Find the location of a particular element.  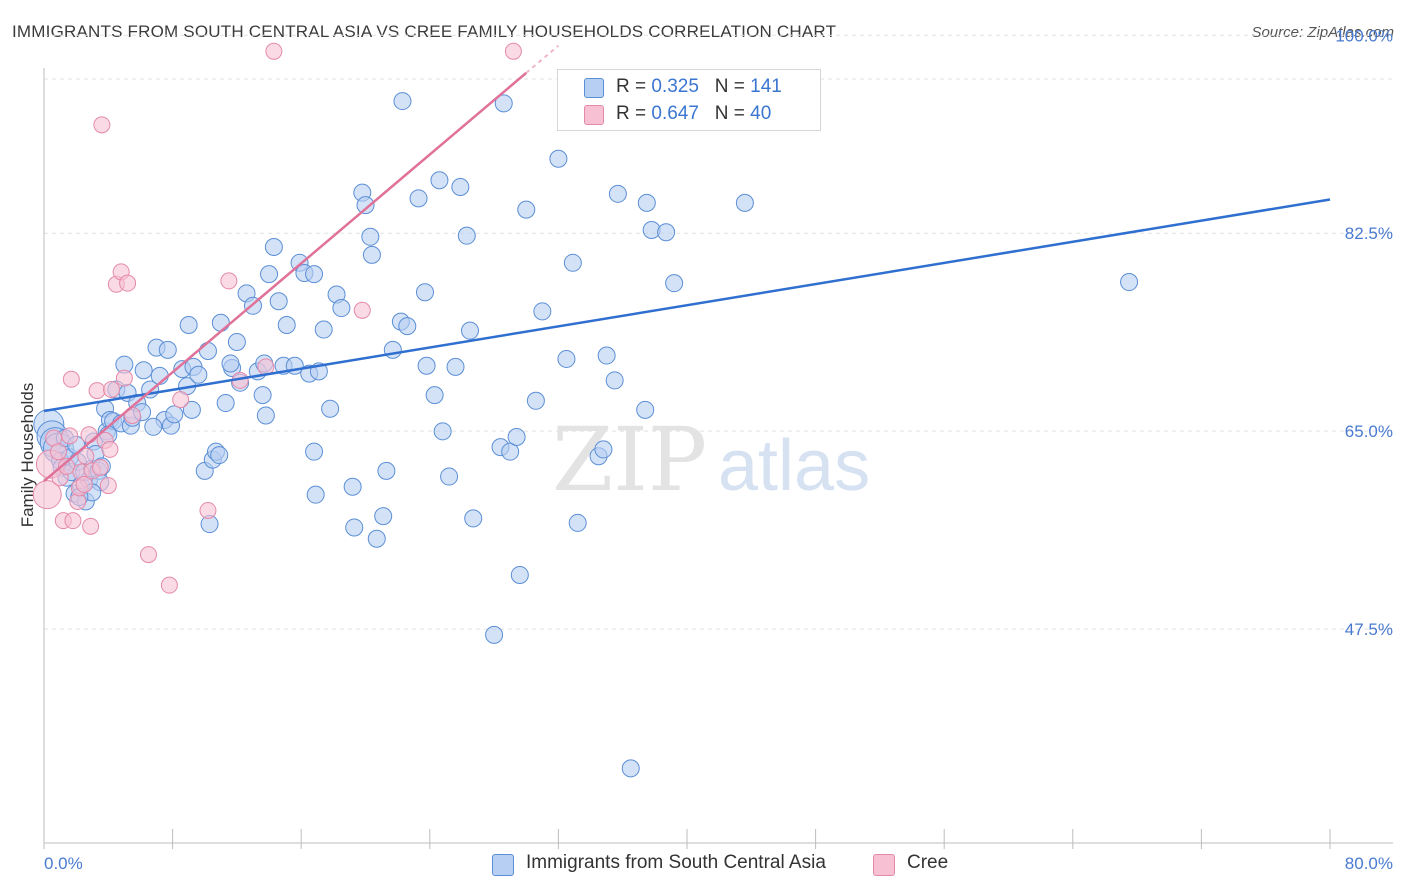

x-tick-labels: 0.0% 80.0% is located at coordinates (718, 863).